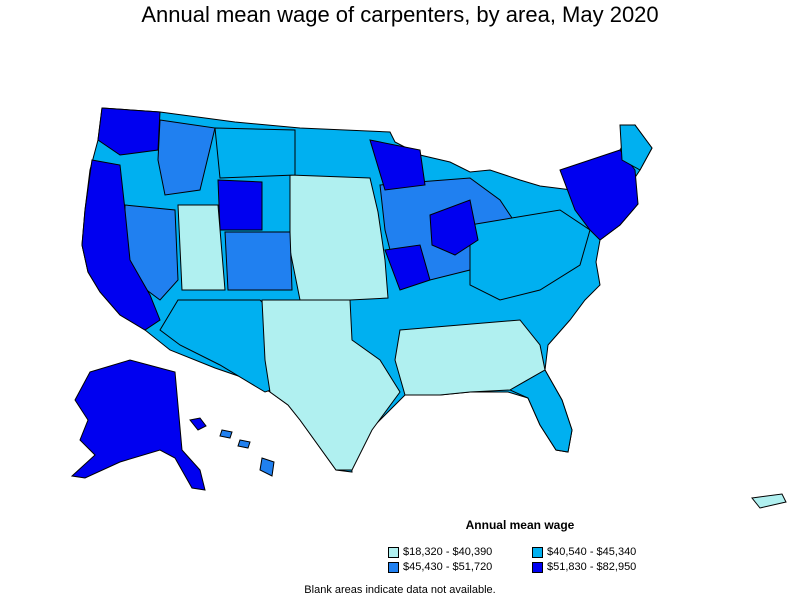 This screenshot has width=800, height=600. Describe the element at coordinates (448, 567) in the screenshot. I see `legend-label: $45,430 - $51,720` at that location.